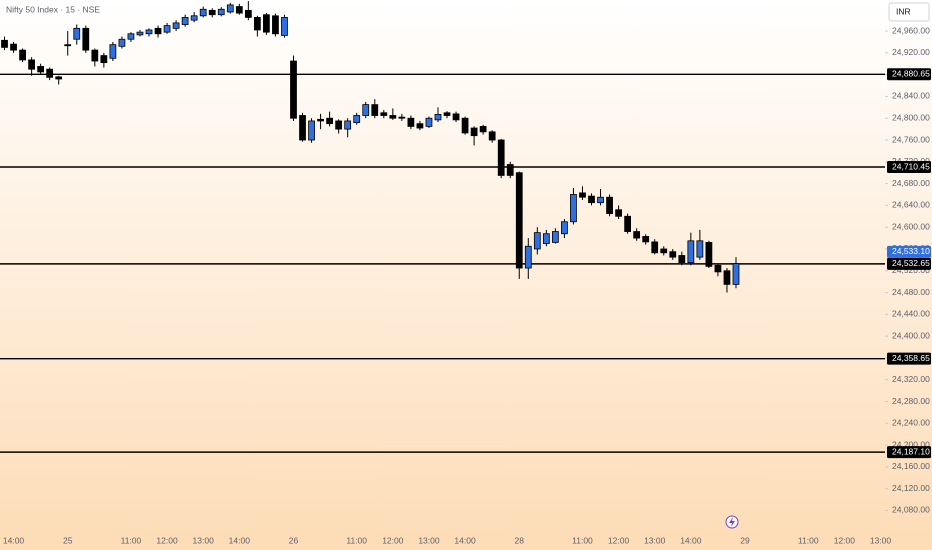 This screenshot has height=550, width=932. Describe the element at coordinates (911, 466) in the screenshot. I see `y-tick-label: 24,160.00` at that location.